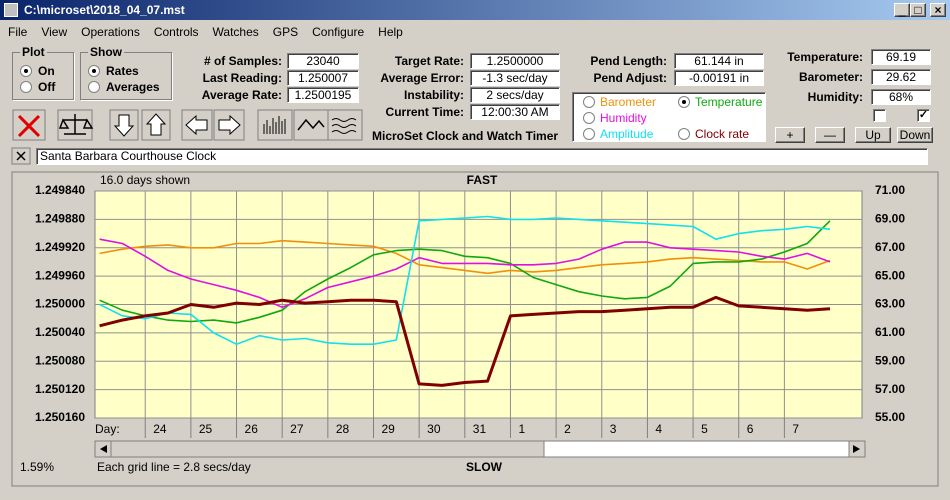  What do you see at coordinates (60, 332) in the screenshot?
I see `y-tick-label: 1.250040` at bounding box center [60, 332].